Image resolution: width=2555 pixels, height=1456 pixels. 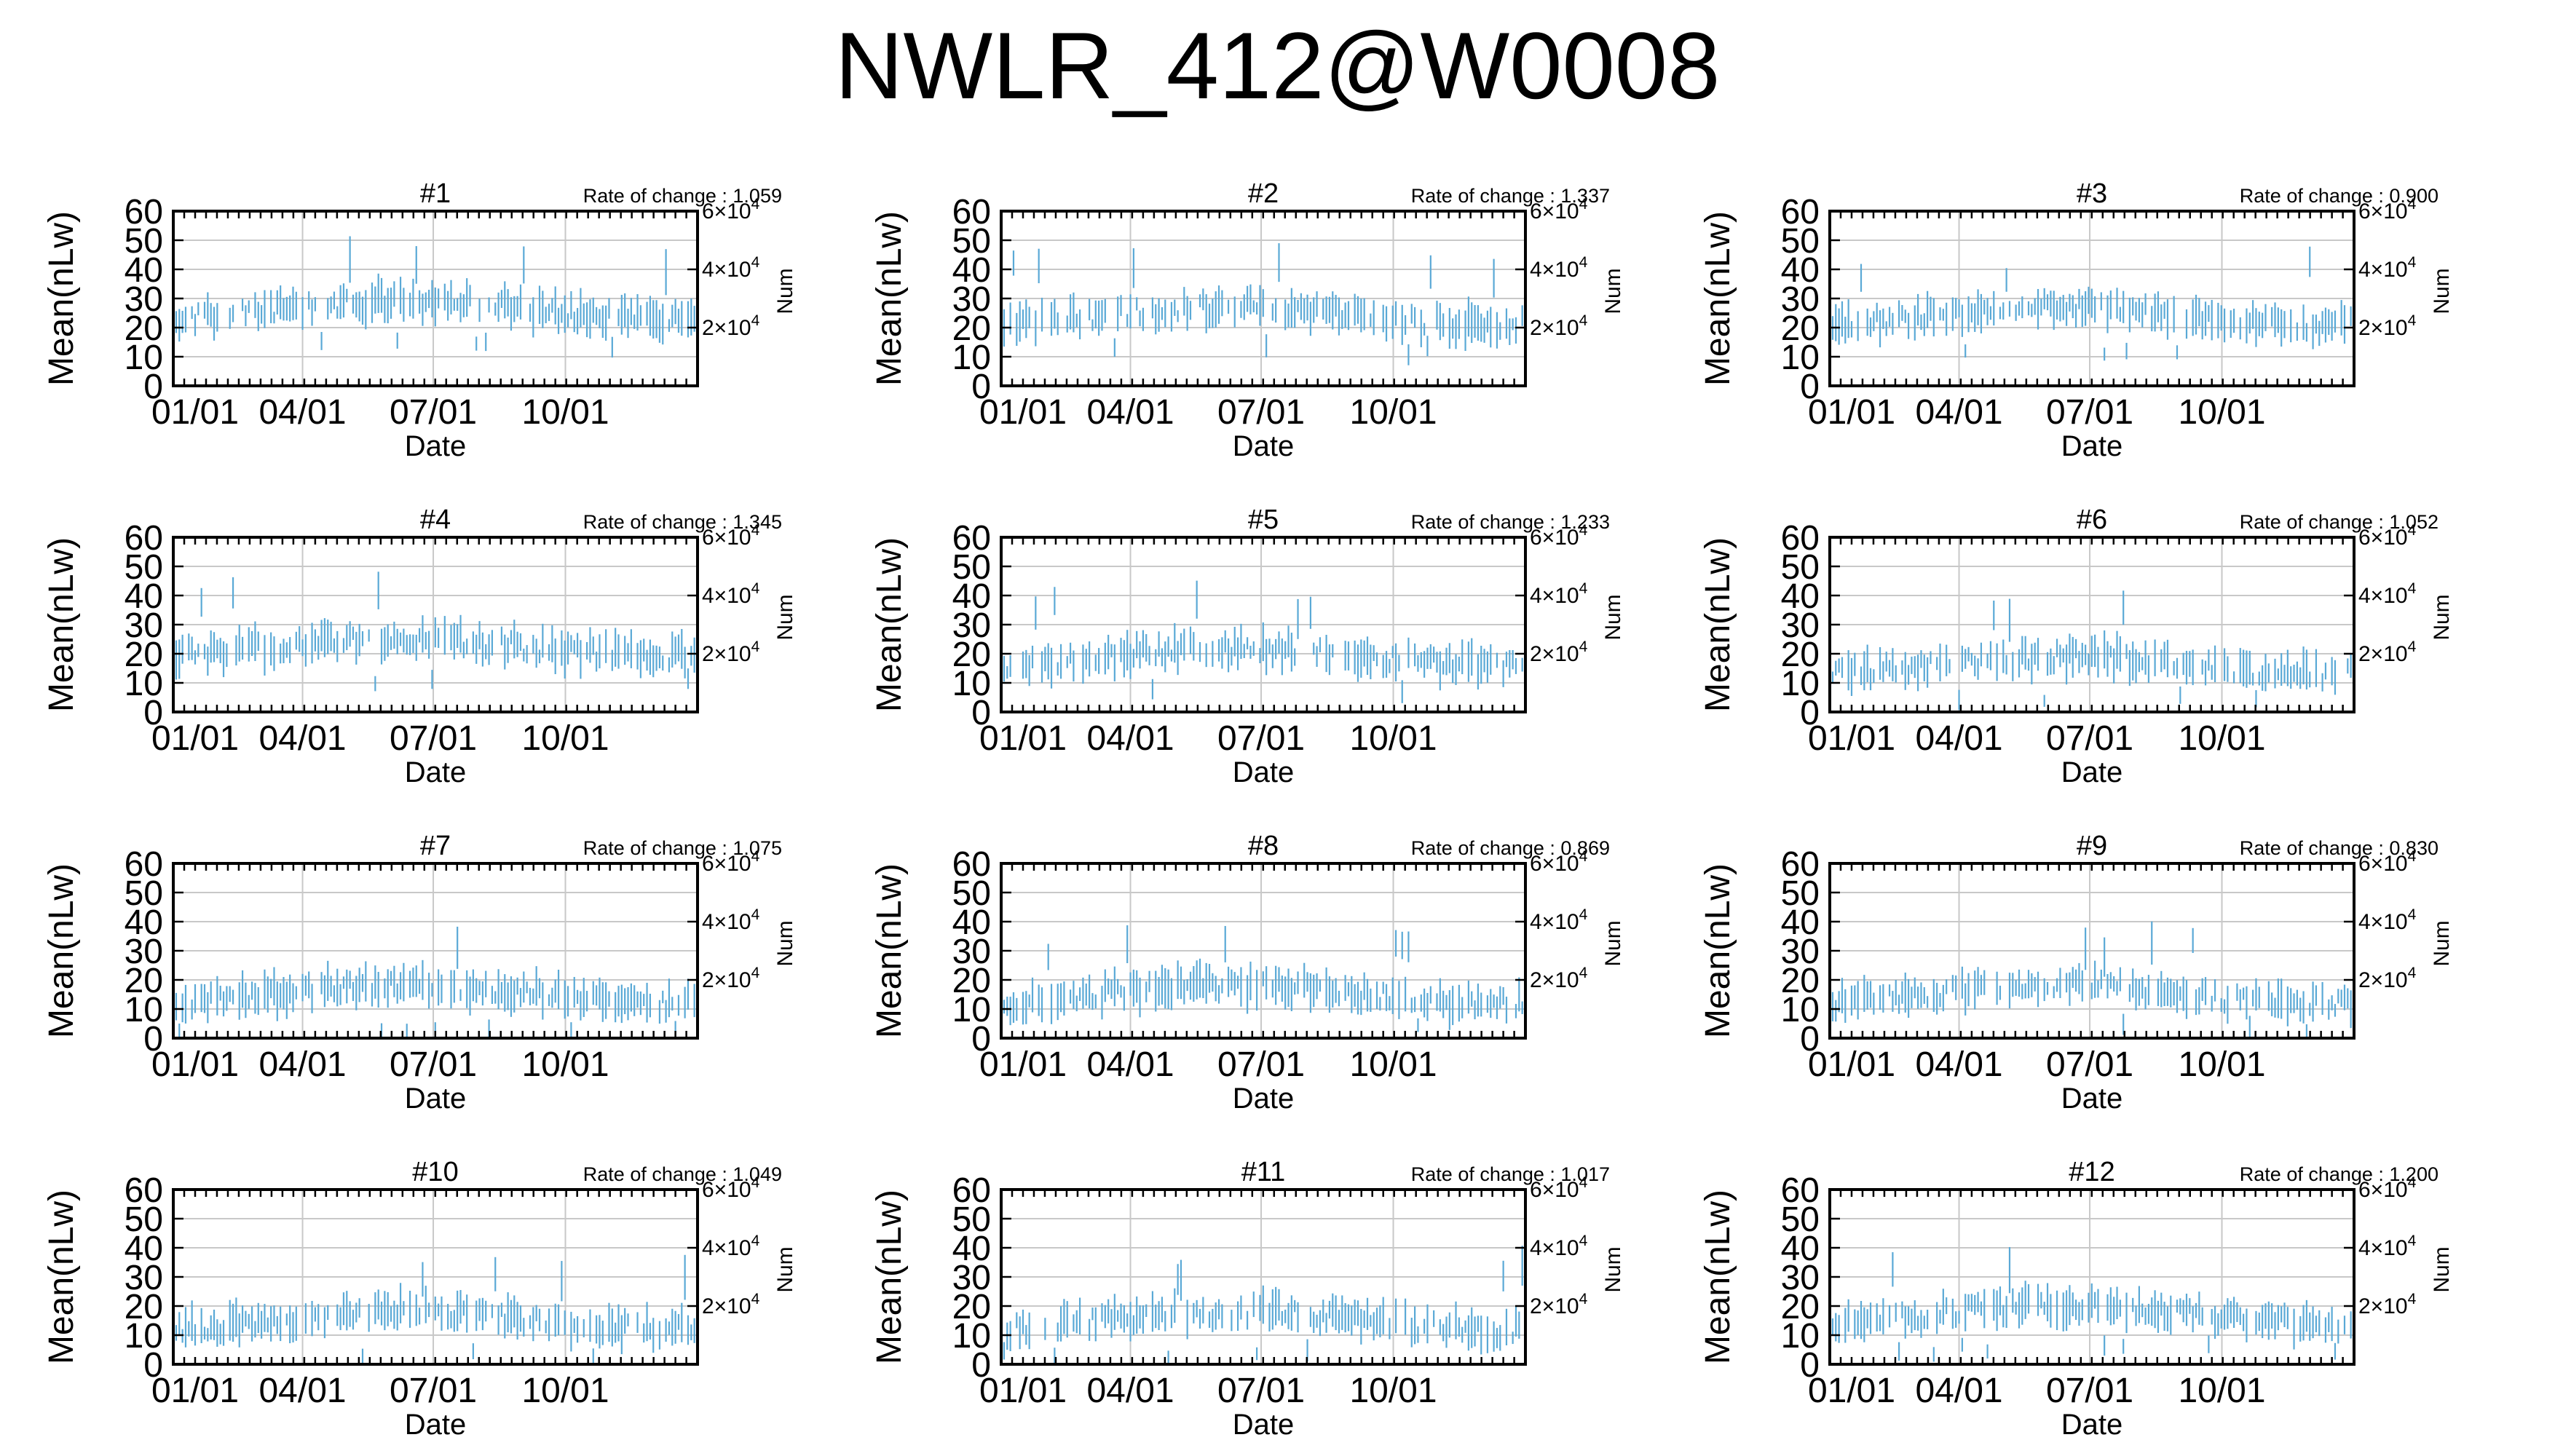 I want to click on panel-title: #10, so click(x=435, y=1172).